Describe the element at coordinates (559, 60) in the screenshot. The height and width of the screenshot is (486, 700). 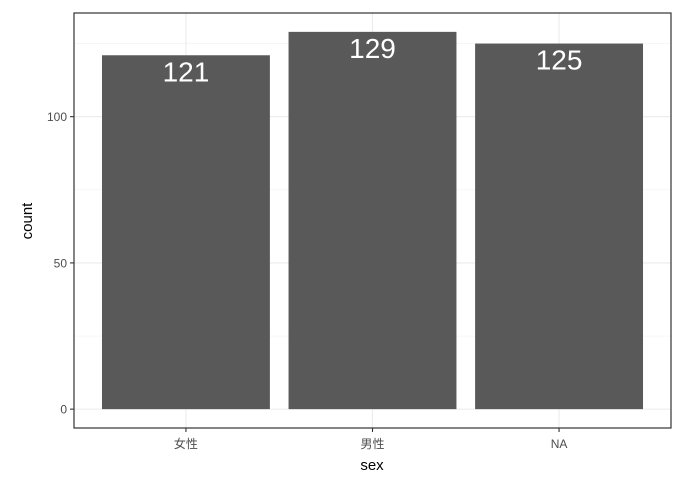
I see `data-label: 125` at that location.